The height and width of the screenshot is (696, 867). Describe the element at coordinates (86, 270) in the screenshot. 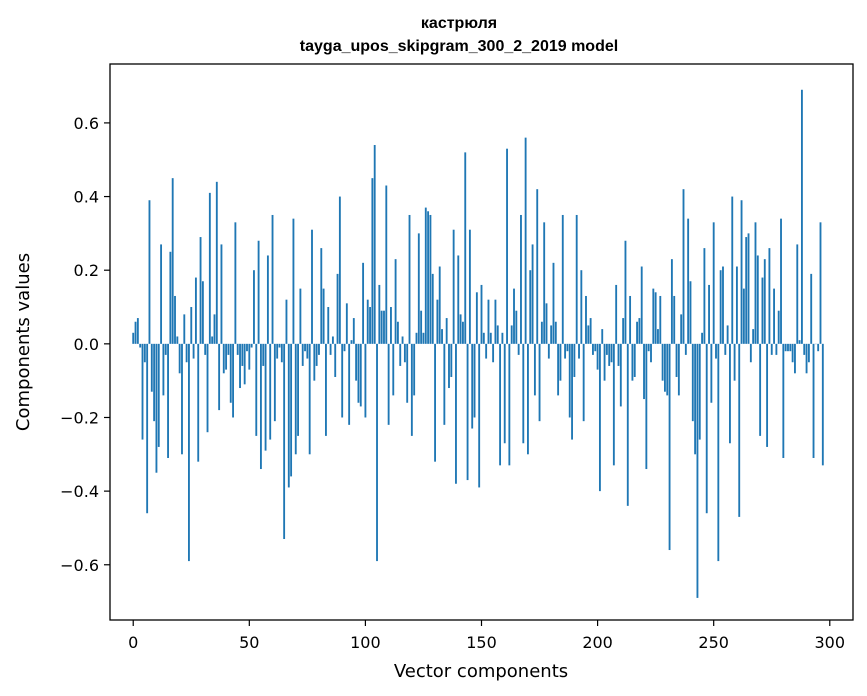

I see `y-tick-label: 0.2` at that location.